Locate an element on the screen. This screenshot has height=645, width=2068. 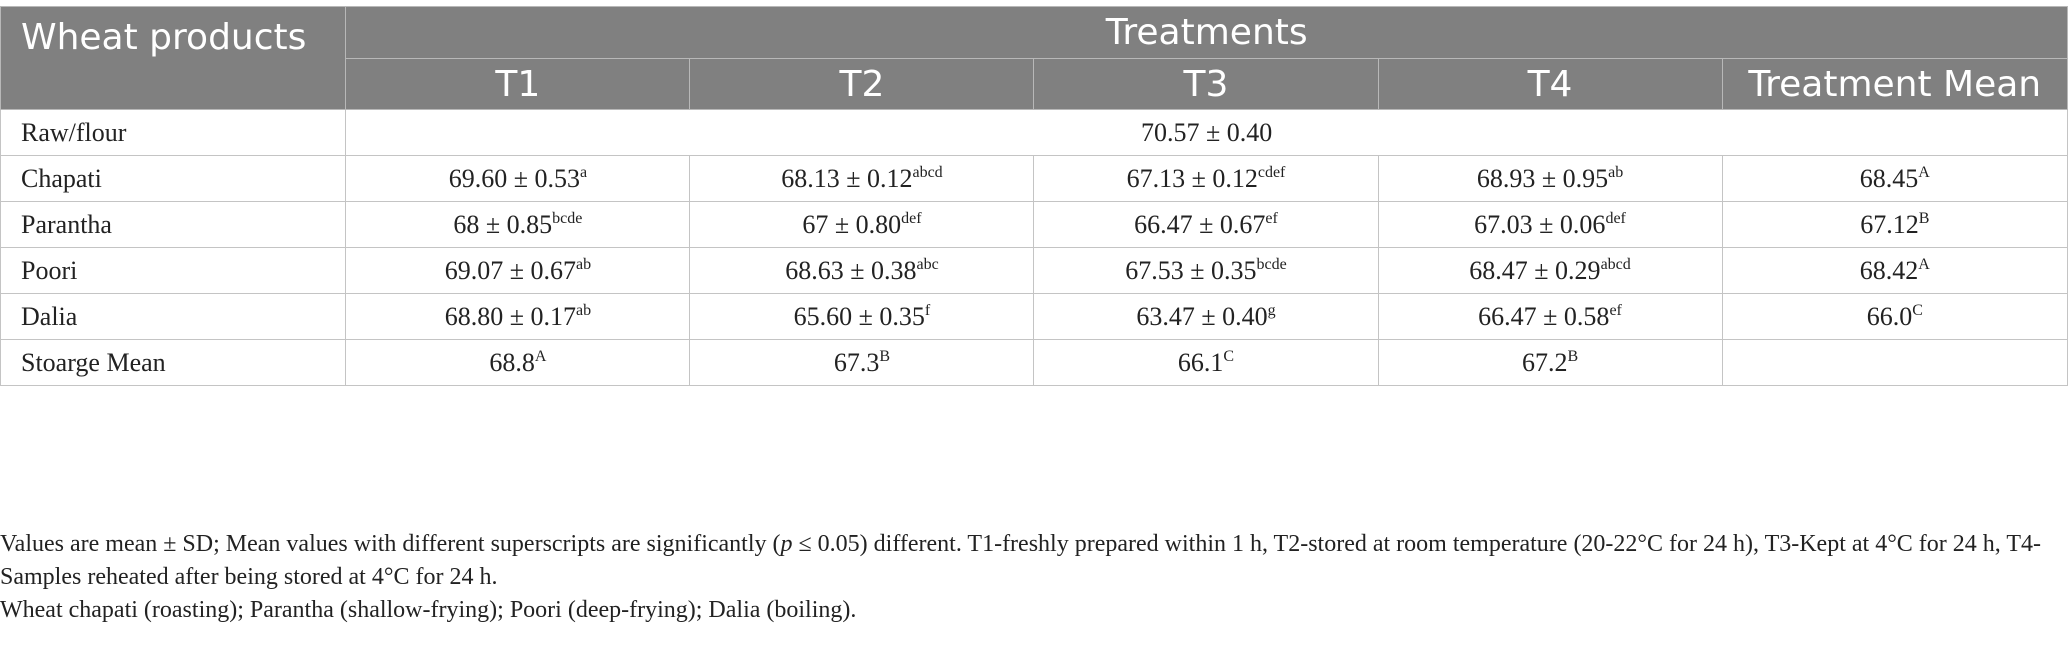
cell-value: 68 ± 0.85 is located at coordinates (503, 224).